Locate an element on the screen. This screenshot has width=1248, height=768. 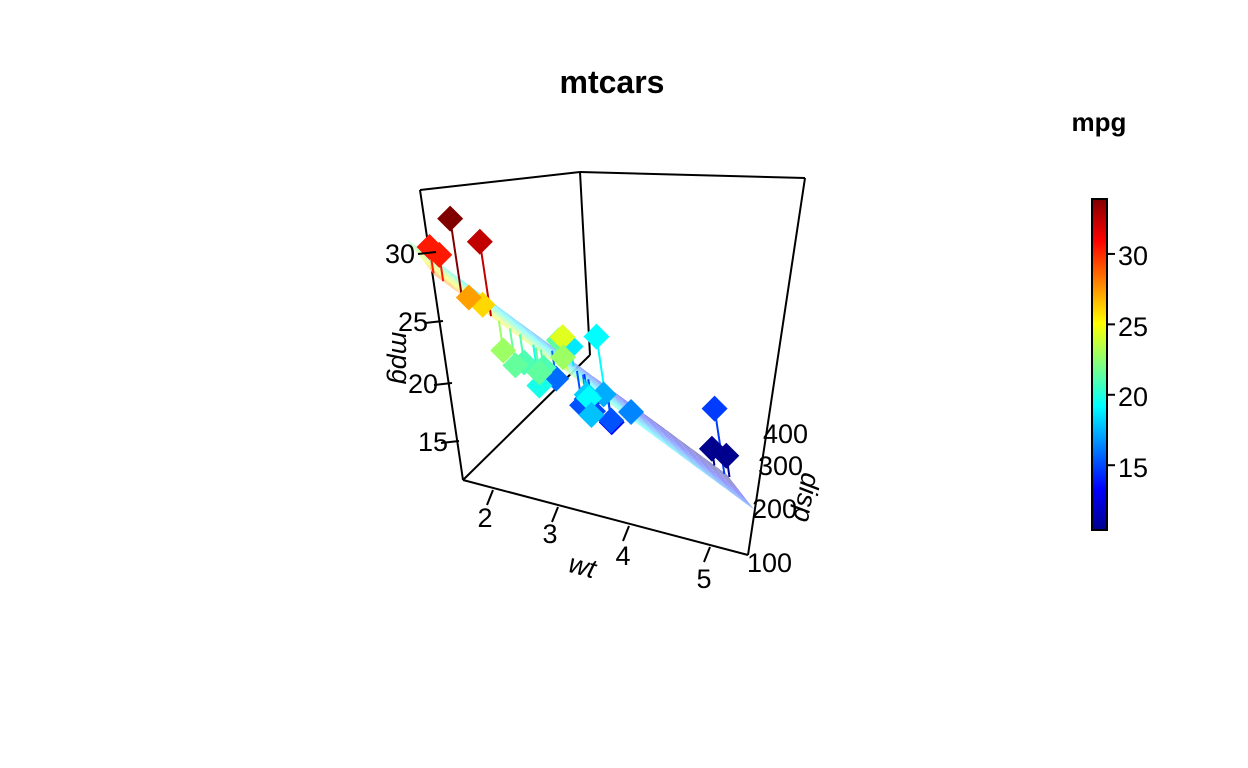
z-tick-label: 25 is located at coordinates (413, 322).